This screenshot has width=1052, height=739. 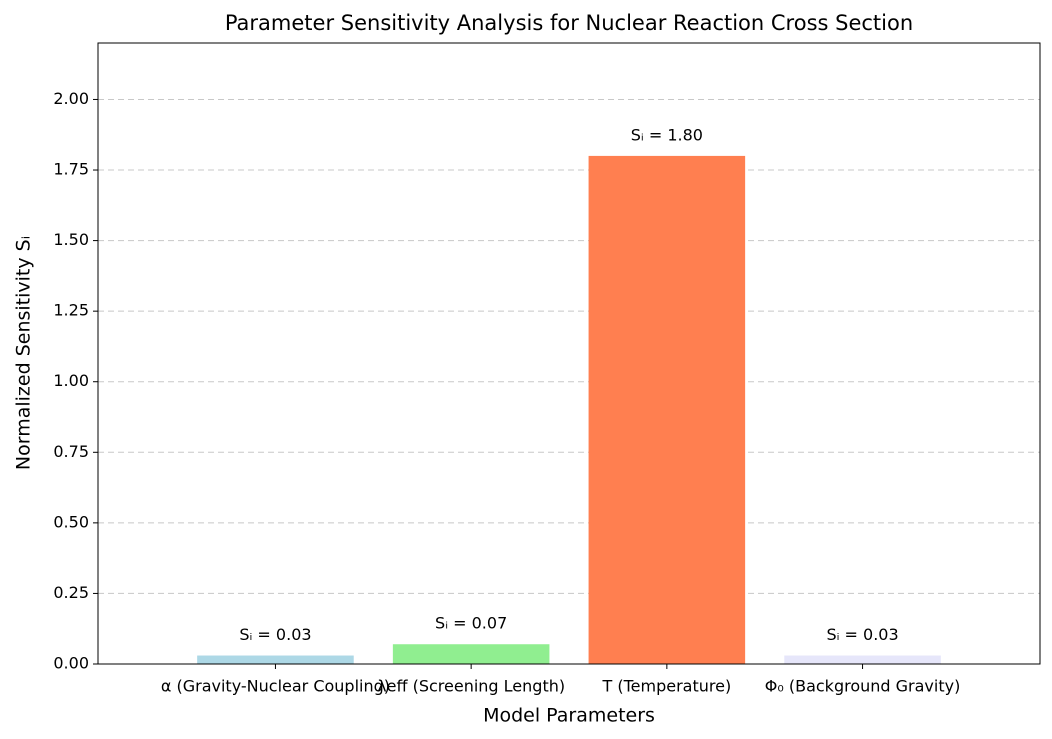 What do you see at coordinates (71, 451) in the screenshot?
I see `y-tick-label: 0.75` at bounding box center [71, 451].